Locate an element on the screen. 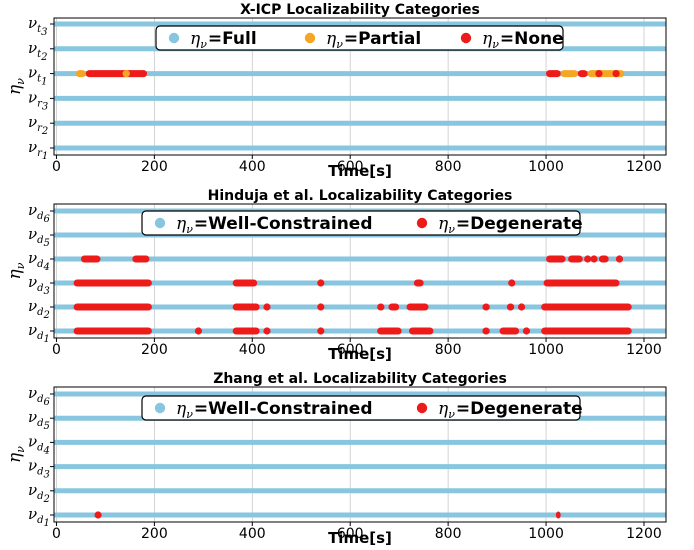 Image resolution: width=694 pixels, height=550 pixels. legend: ην=Full ην=Partial ην=None is located at coordinates (359, 38).